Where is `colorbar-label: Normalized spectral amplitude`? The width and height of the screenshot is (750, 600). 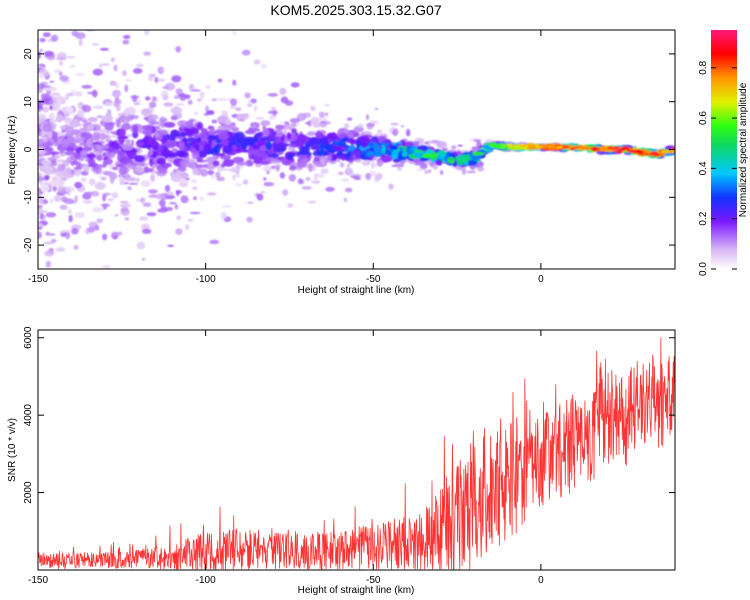 colorbar-label: Normalized spectral amplitude is located at coordinates (743, 149).